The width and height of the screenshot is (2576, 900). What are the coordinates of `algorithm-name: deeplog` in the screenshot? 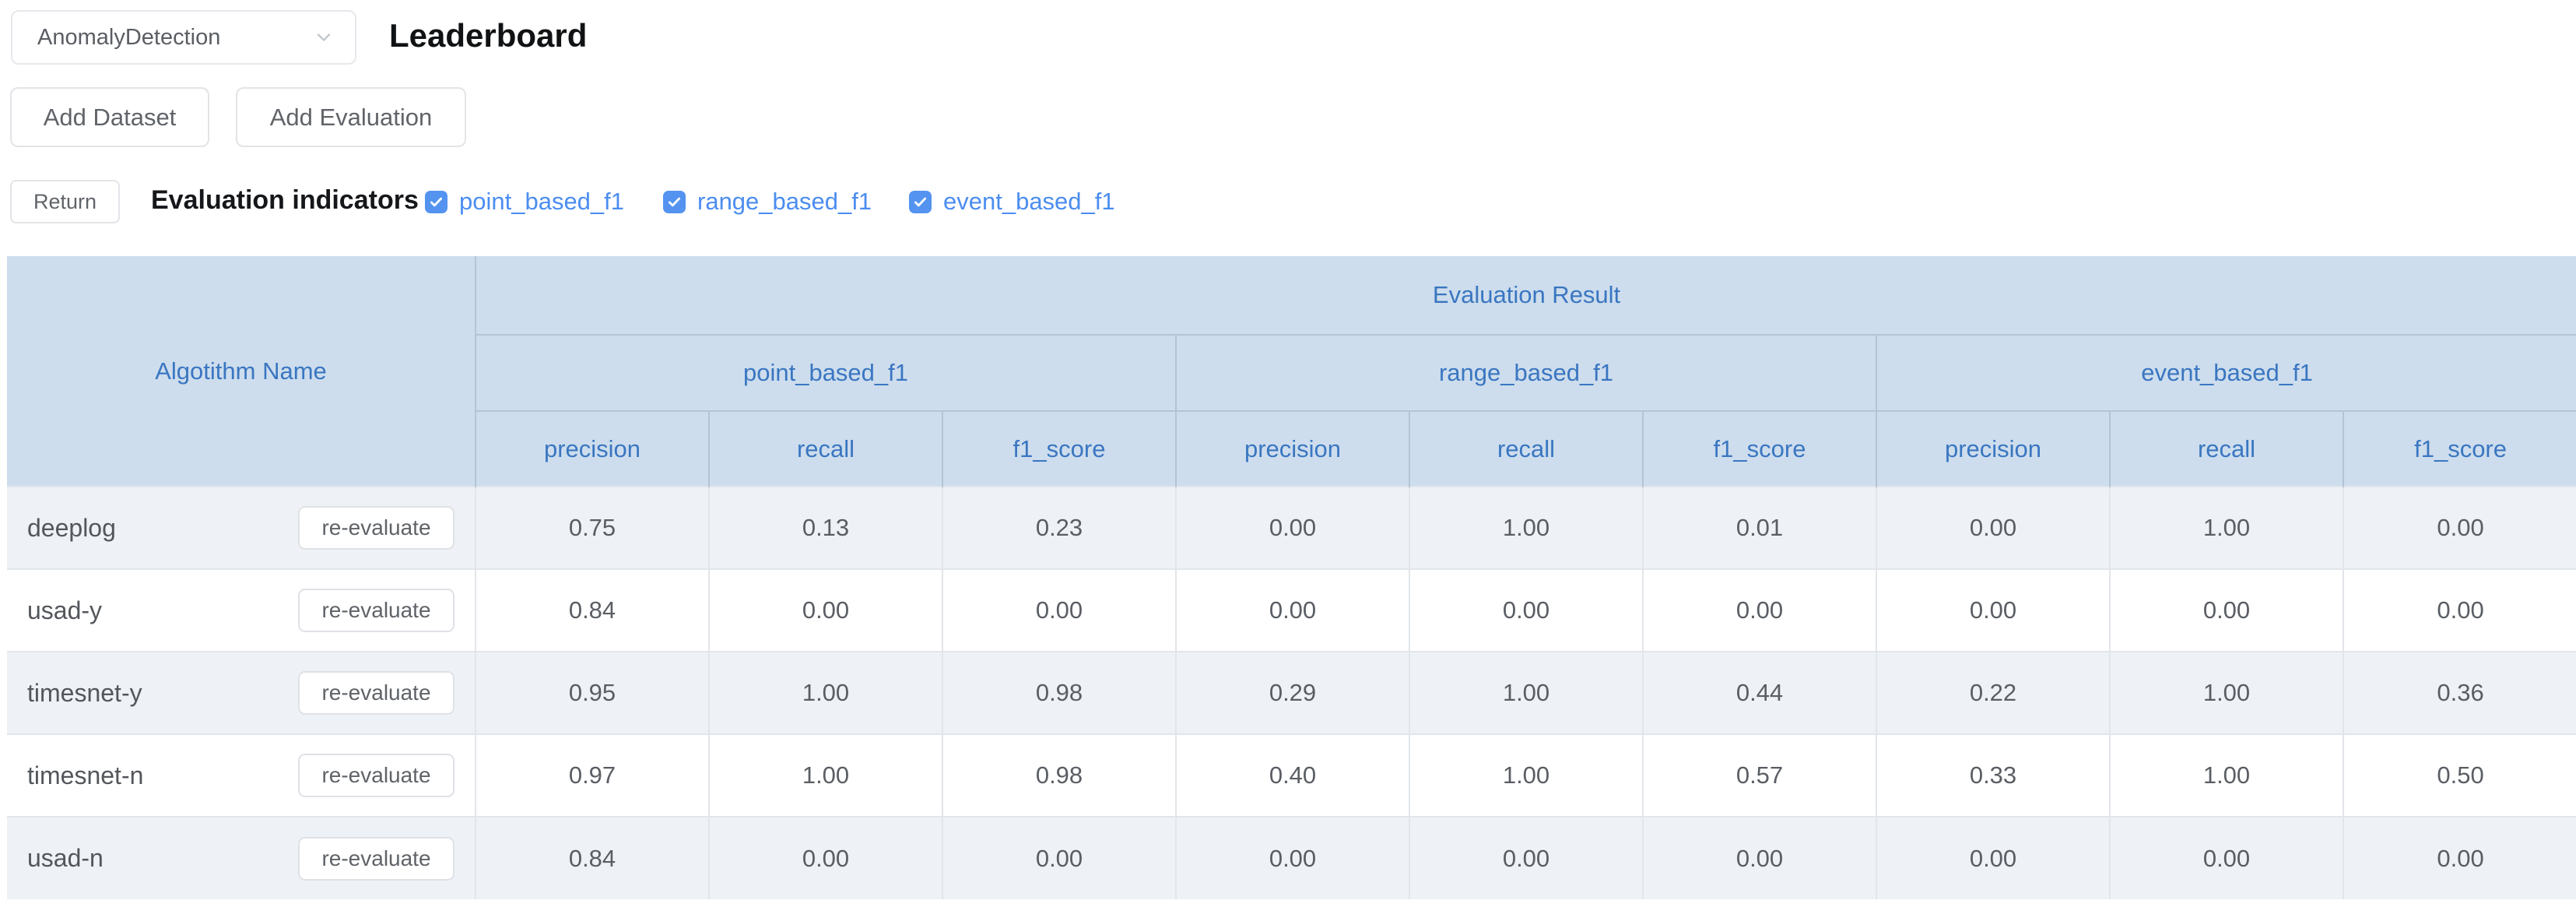 It's located at (72, 528).